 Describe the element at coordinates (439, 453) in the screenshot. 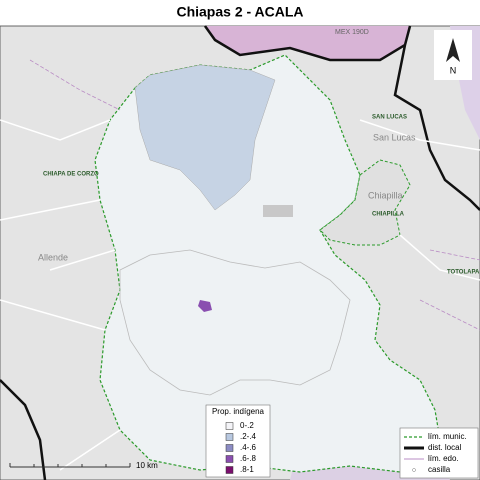

I see `legend-lines: lím. munic. dist. local lím. edo. casilla` at that location.